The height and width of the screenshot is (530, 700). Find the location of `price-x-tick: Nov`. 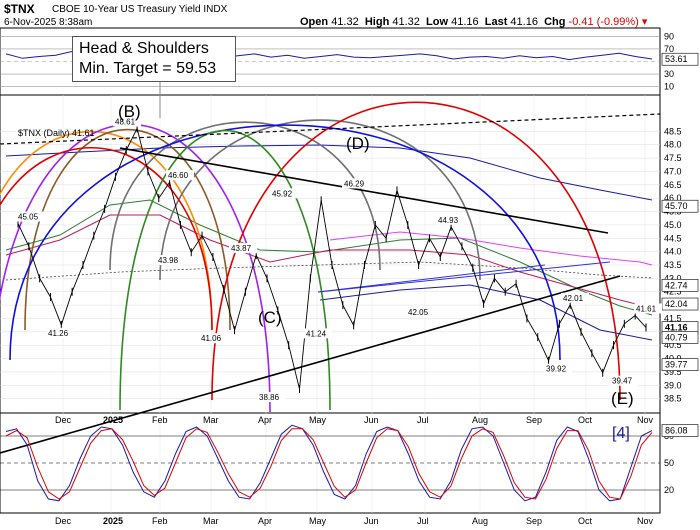

price-x-tick: Nov is located at coordinates (645, 420).